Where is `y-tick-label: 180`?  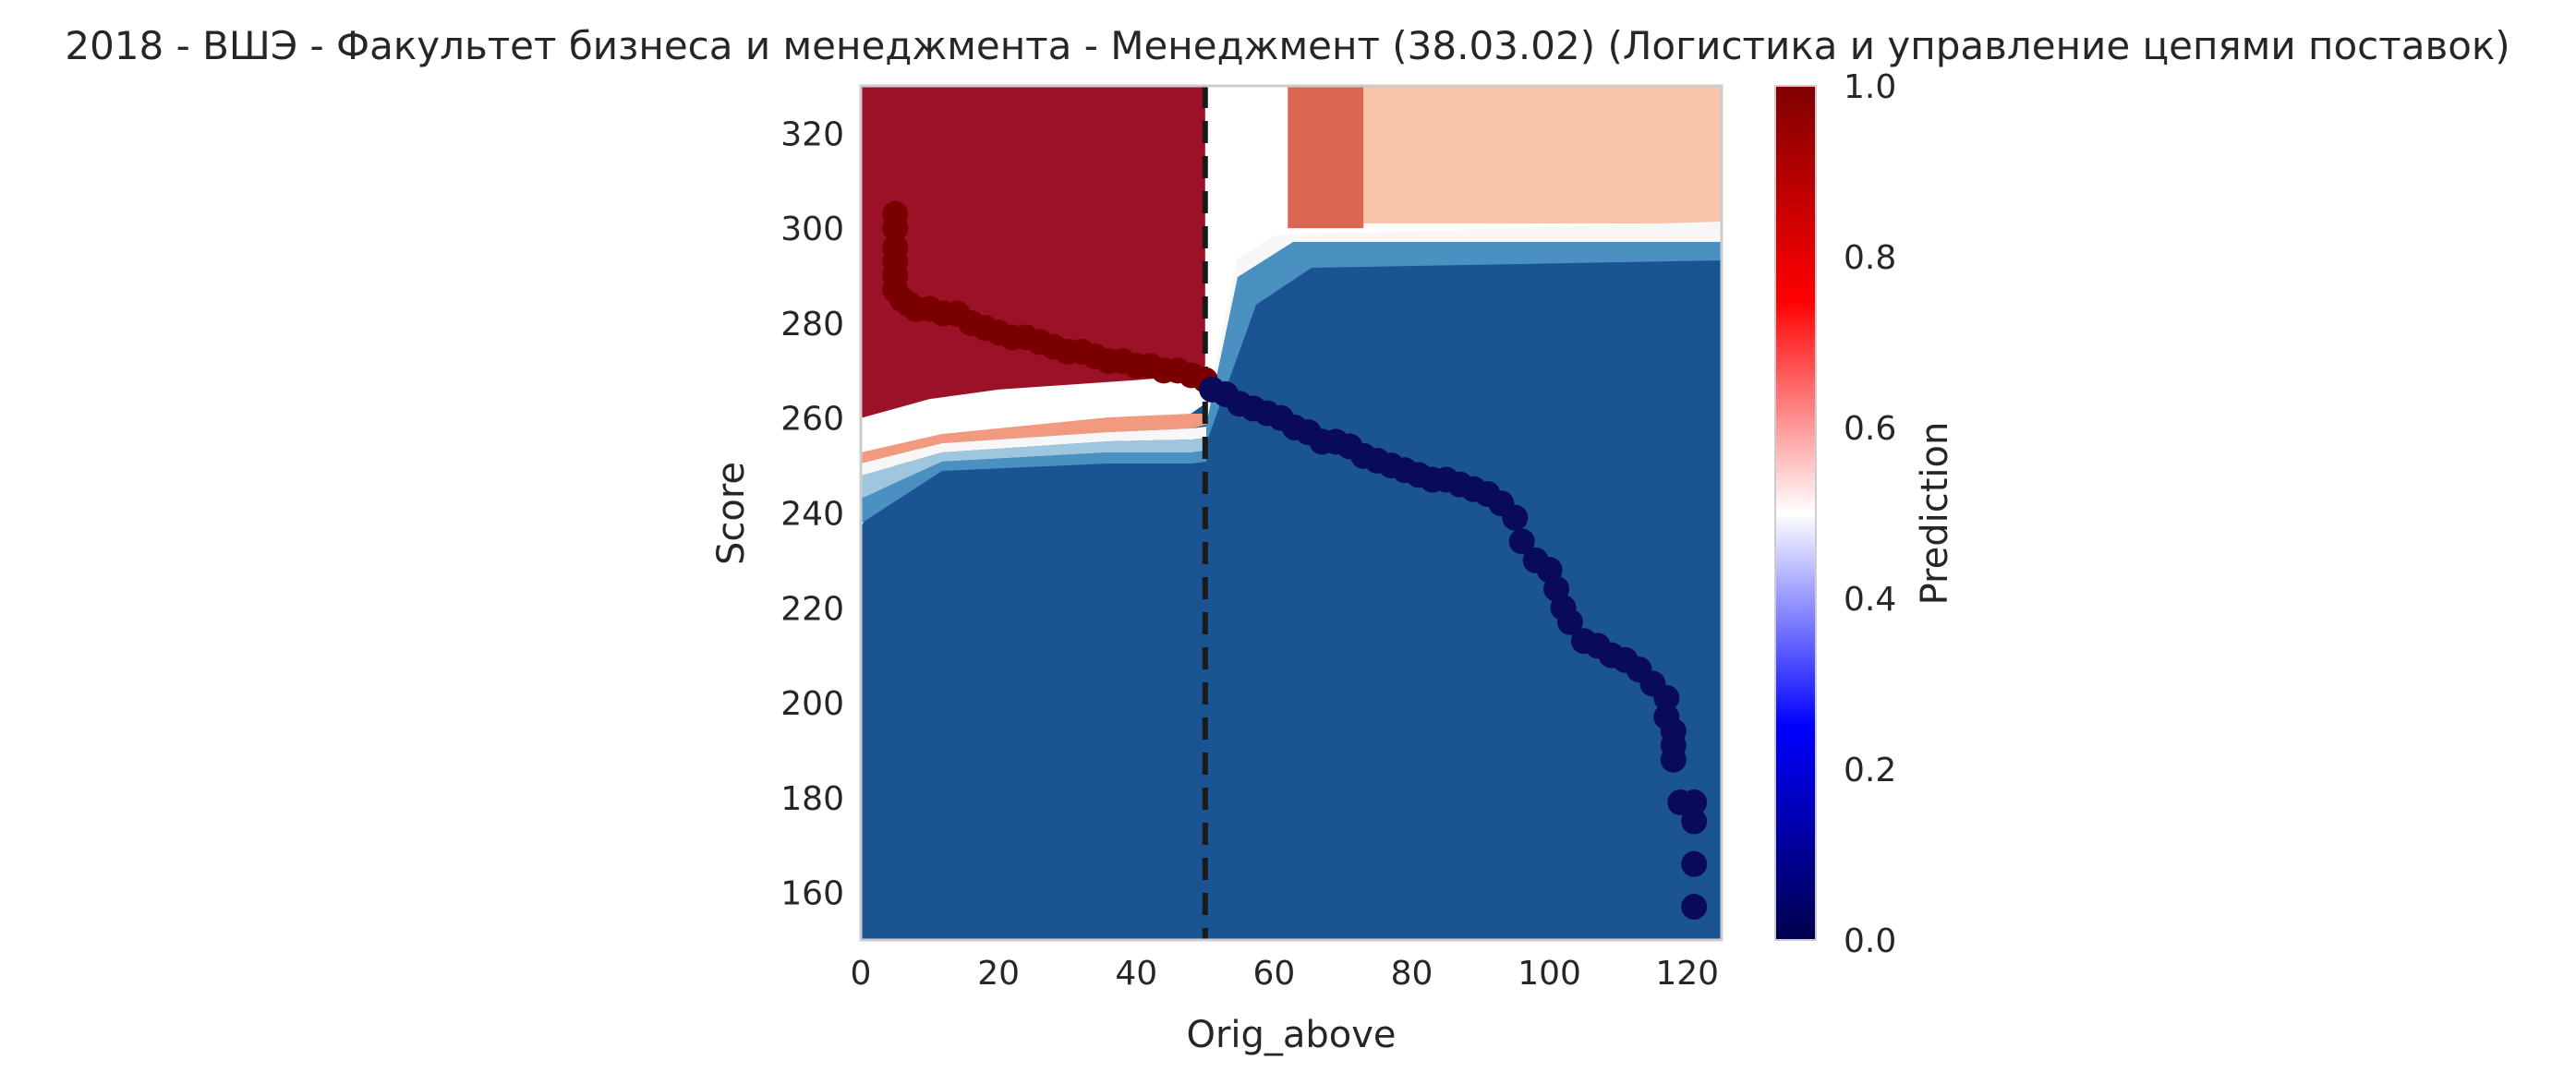 y-tick-label: 180 is located at coordinates (812, 799).